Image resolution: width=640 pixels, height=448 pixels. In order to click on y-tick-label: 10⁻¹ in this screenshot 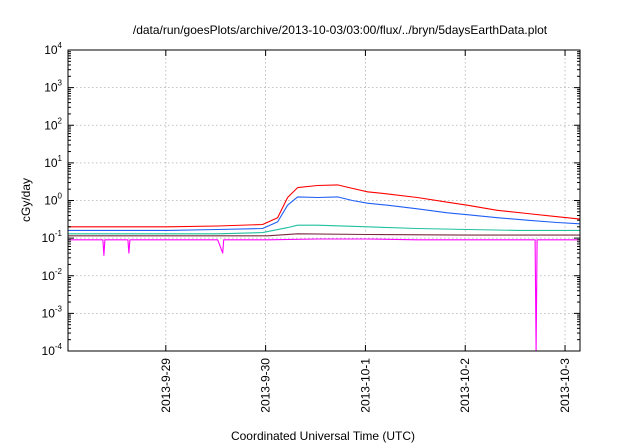, I will do `click(52, 237)`.